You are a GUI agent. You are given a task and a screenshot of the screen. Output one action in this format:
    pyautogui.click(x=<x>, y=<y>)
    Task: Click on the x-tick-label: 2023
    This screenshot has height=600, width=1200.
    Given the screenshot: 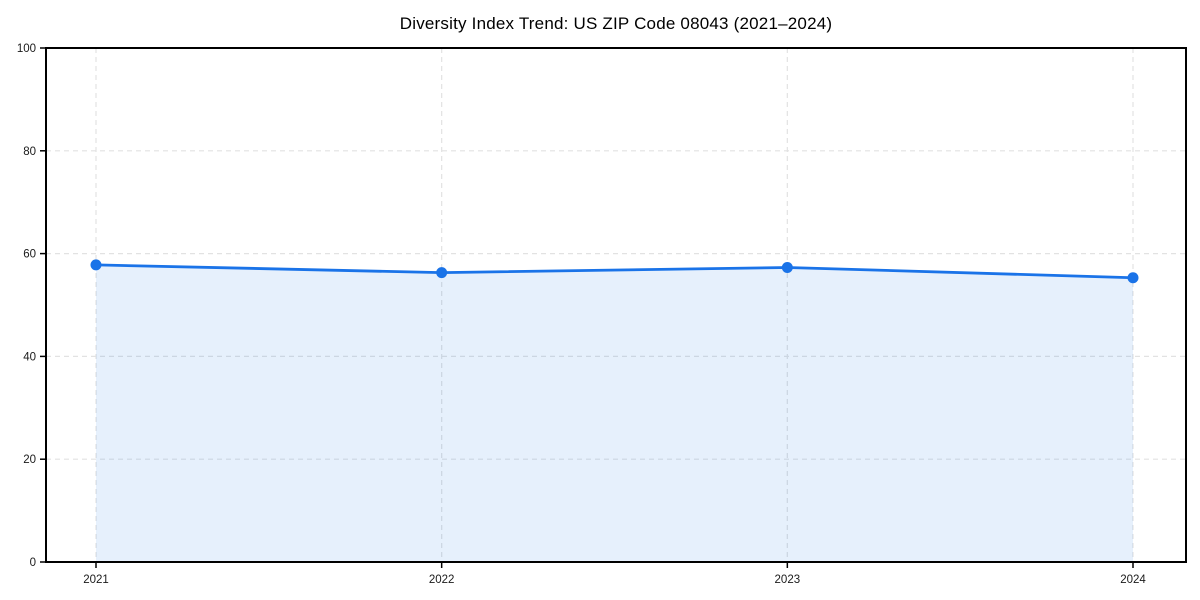 What is the action you would take?
    pyautogui.click(x=788, y=580)
    